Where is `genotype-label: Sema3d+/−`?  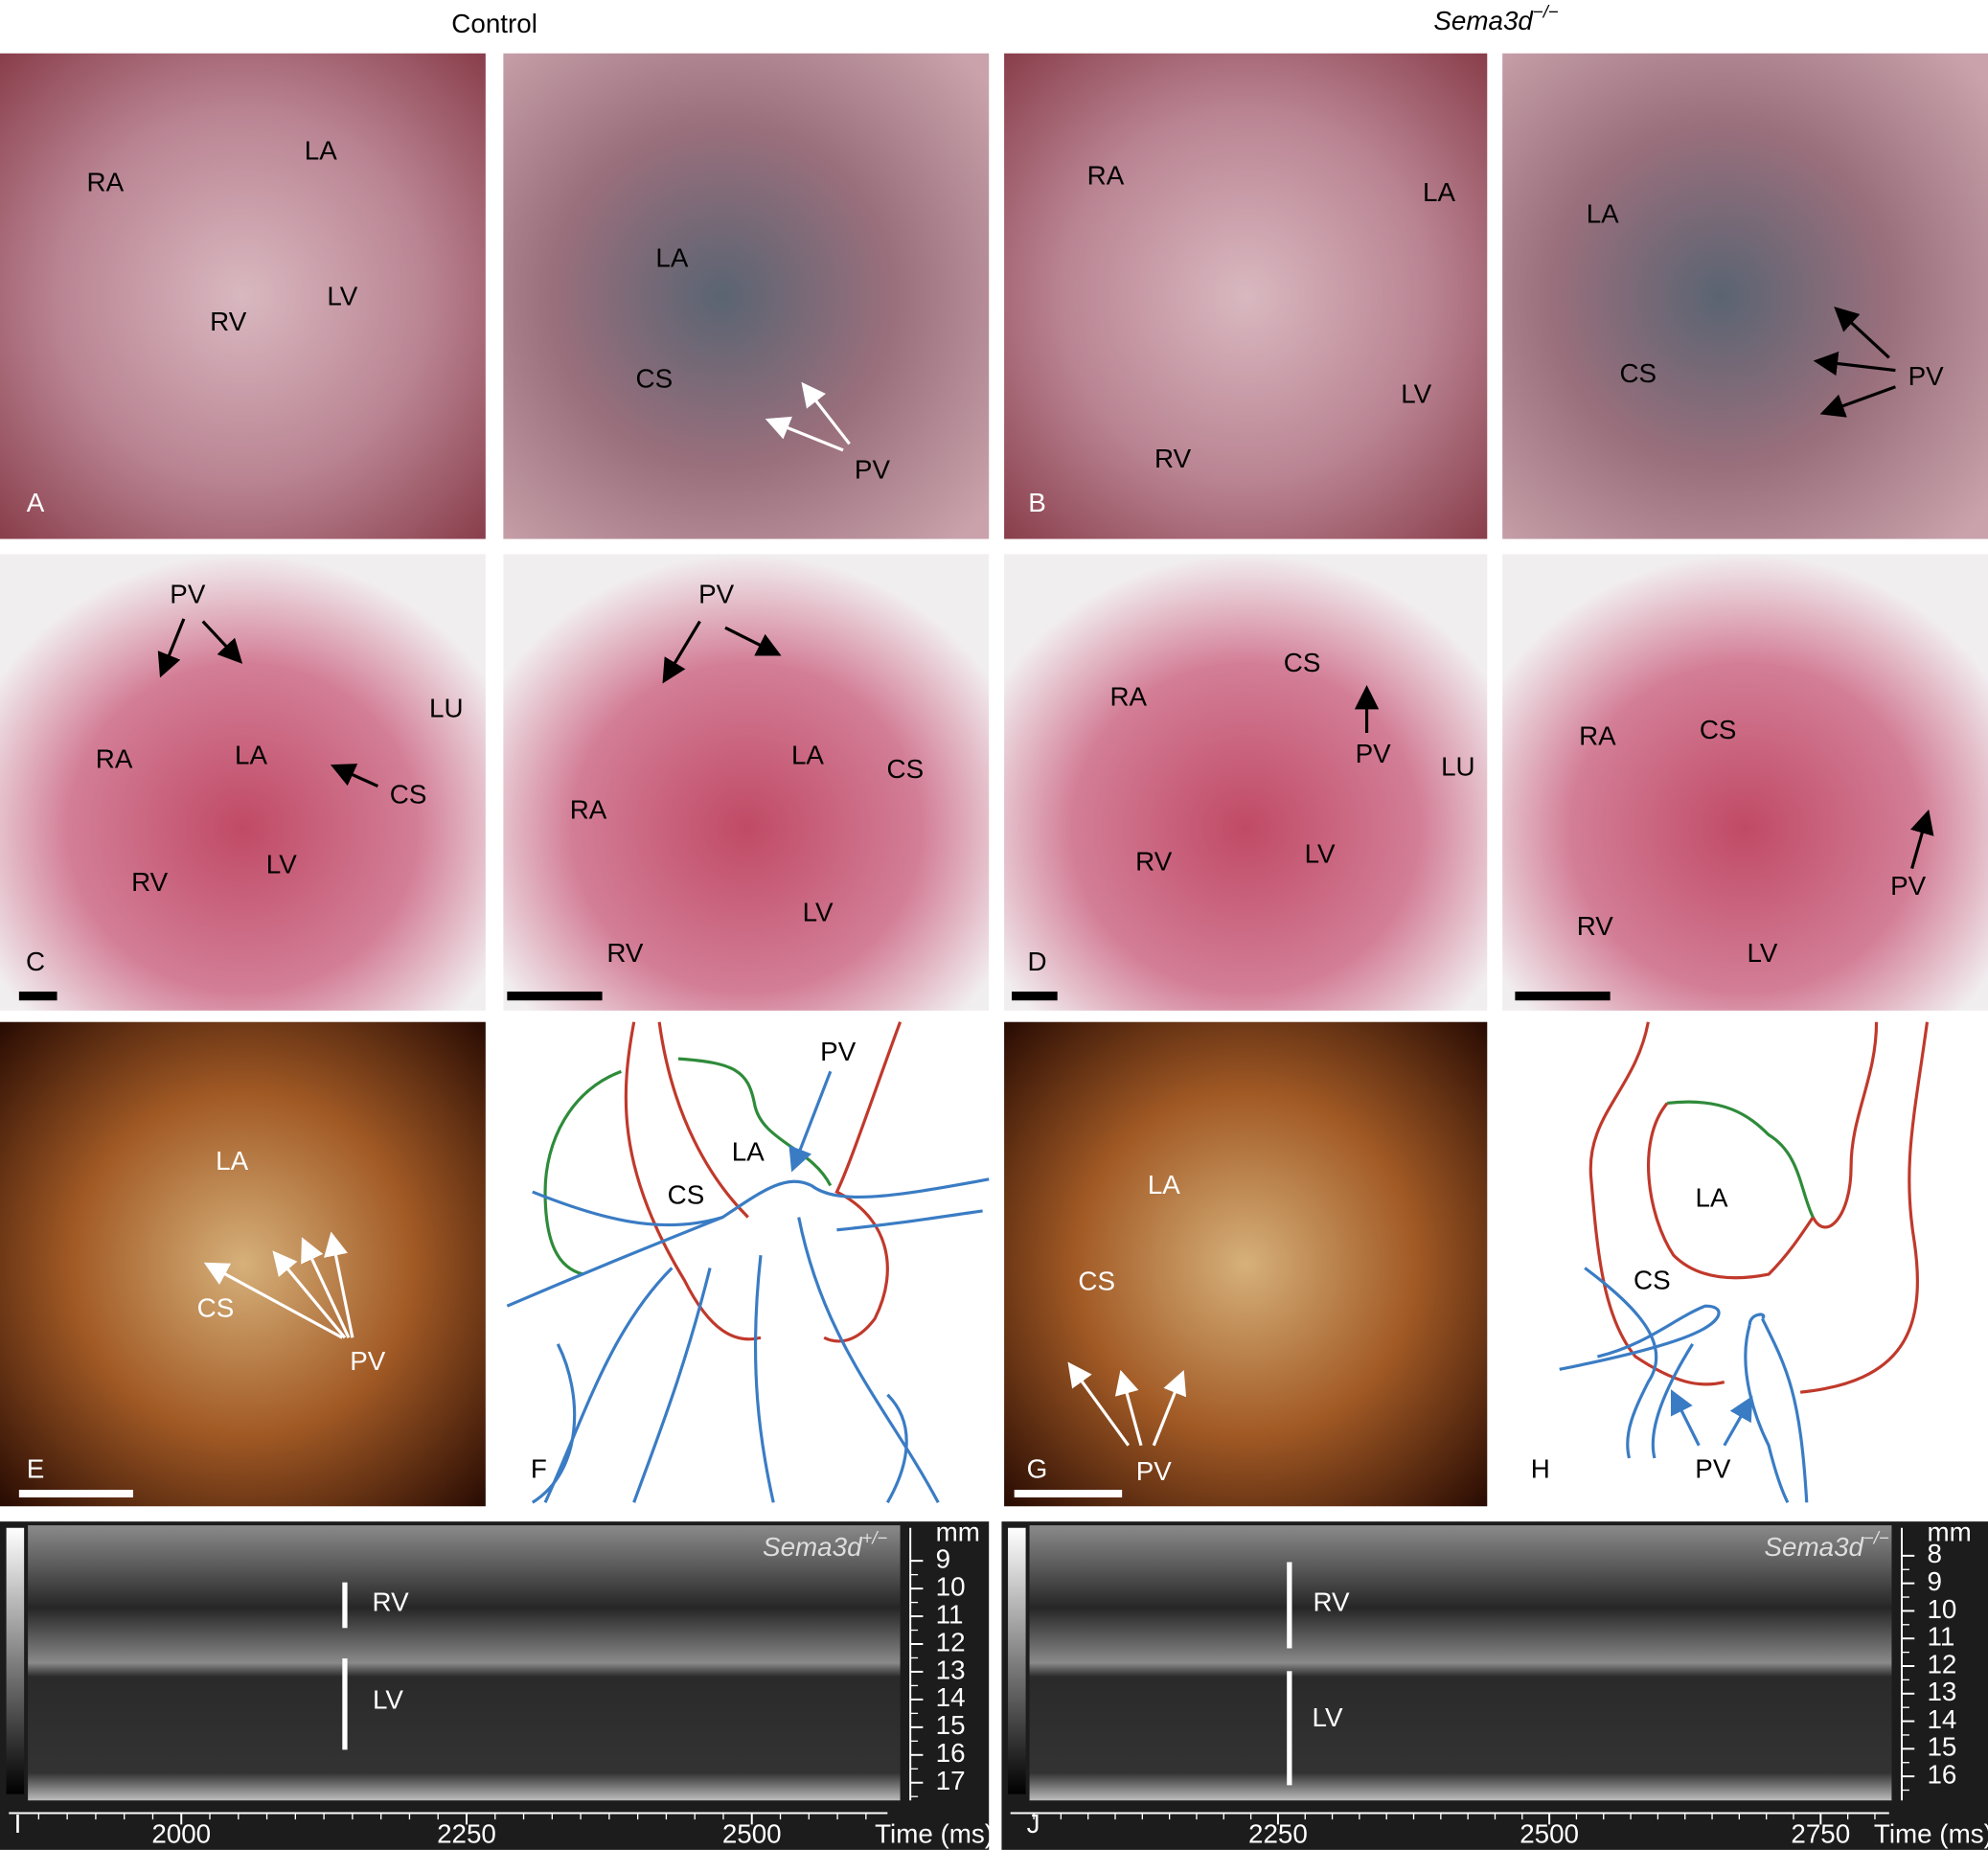 genotype-label: Sema3d+/− is located at coordinates (825, 1545).